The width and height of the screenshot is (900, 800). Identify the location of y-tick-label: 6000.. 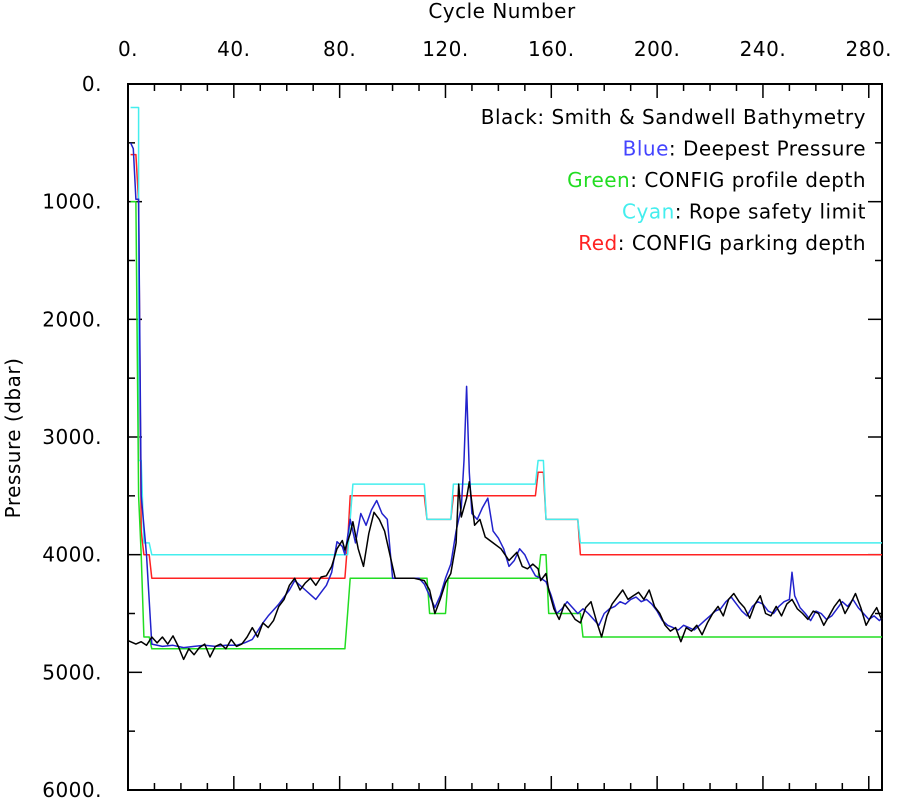
(72, 789).